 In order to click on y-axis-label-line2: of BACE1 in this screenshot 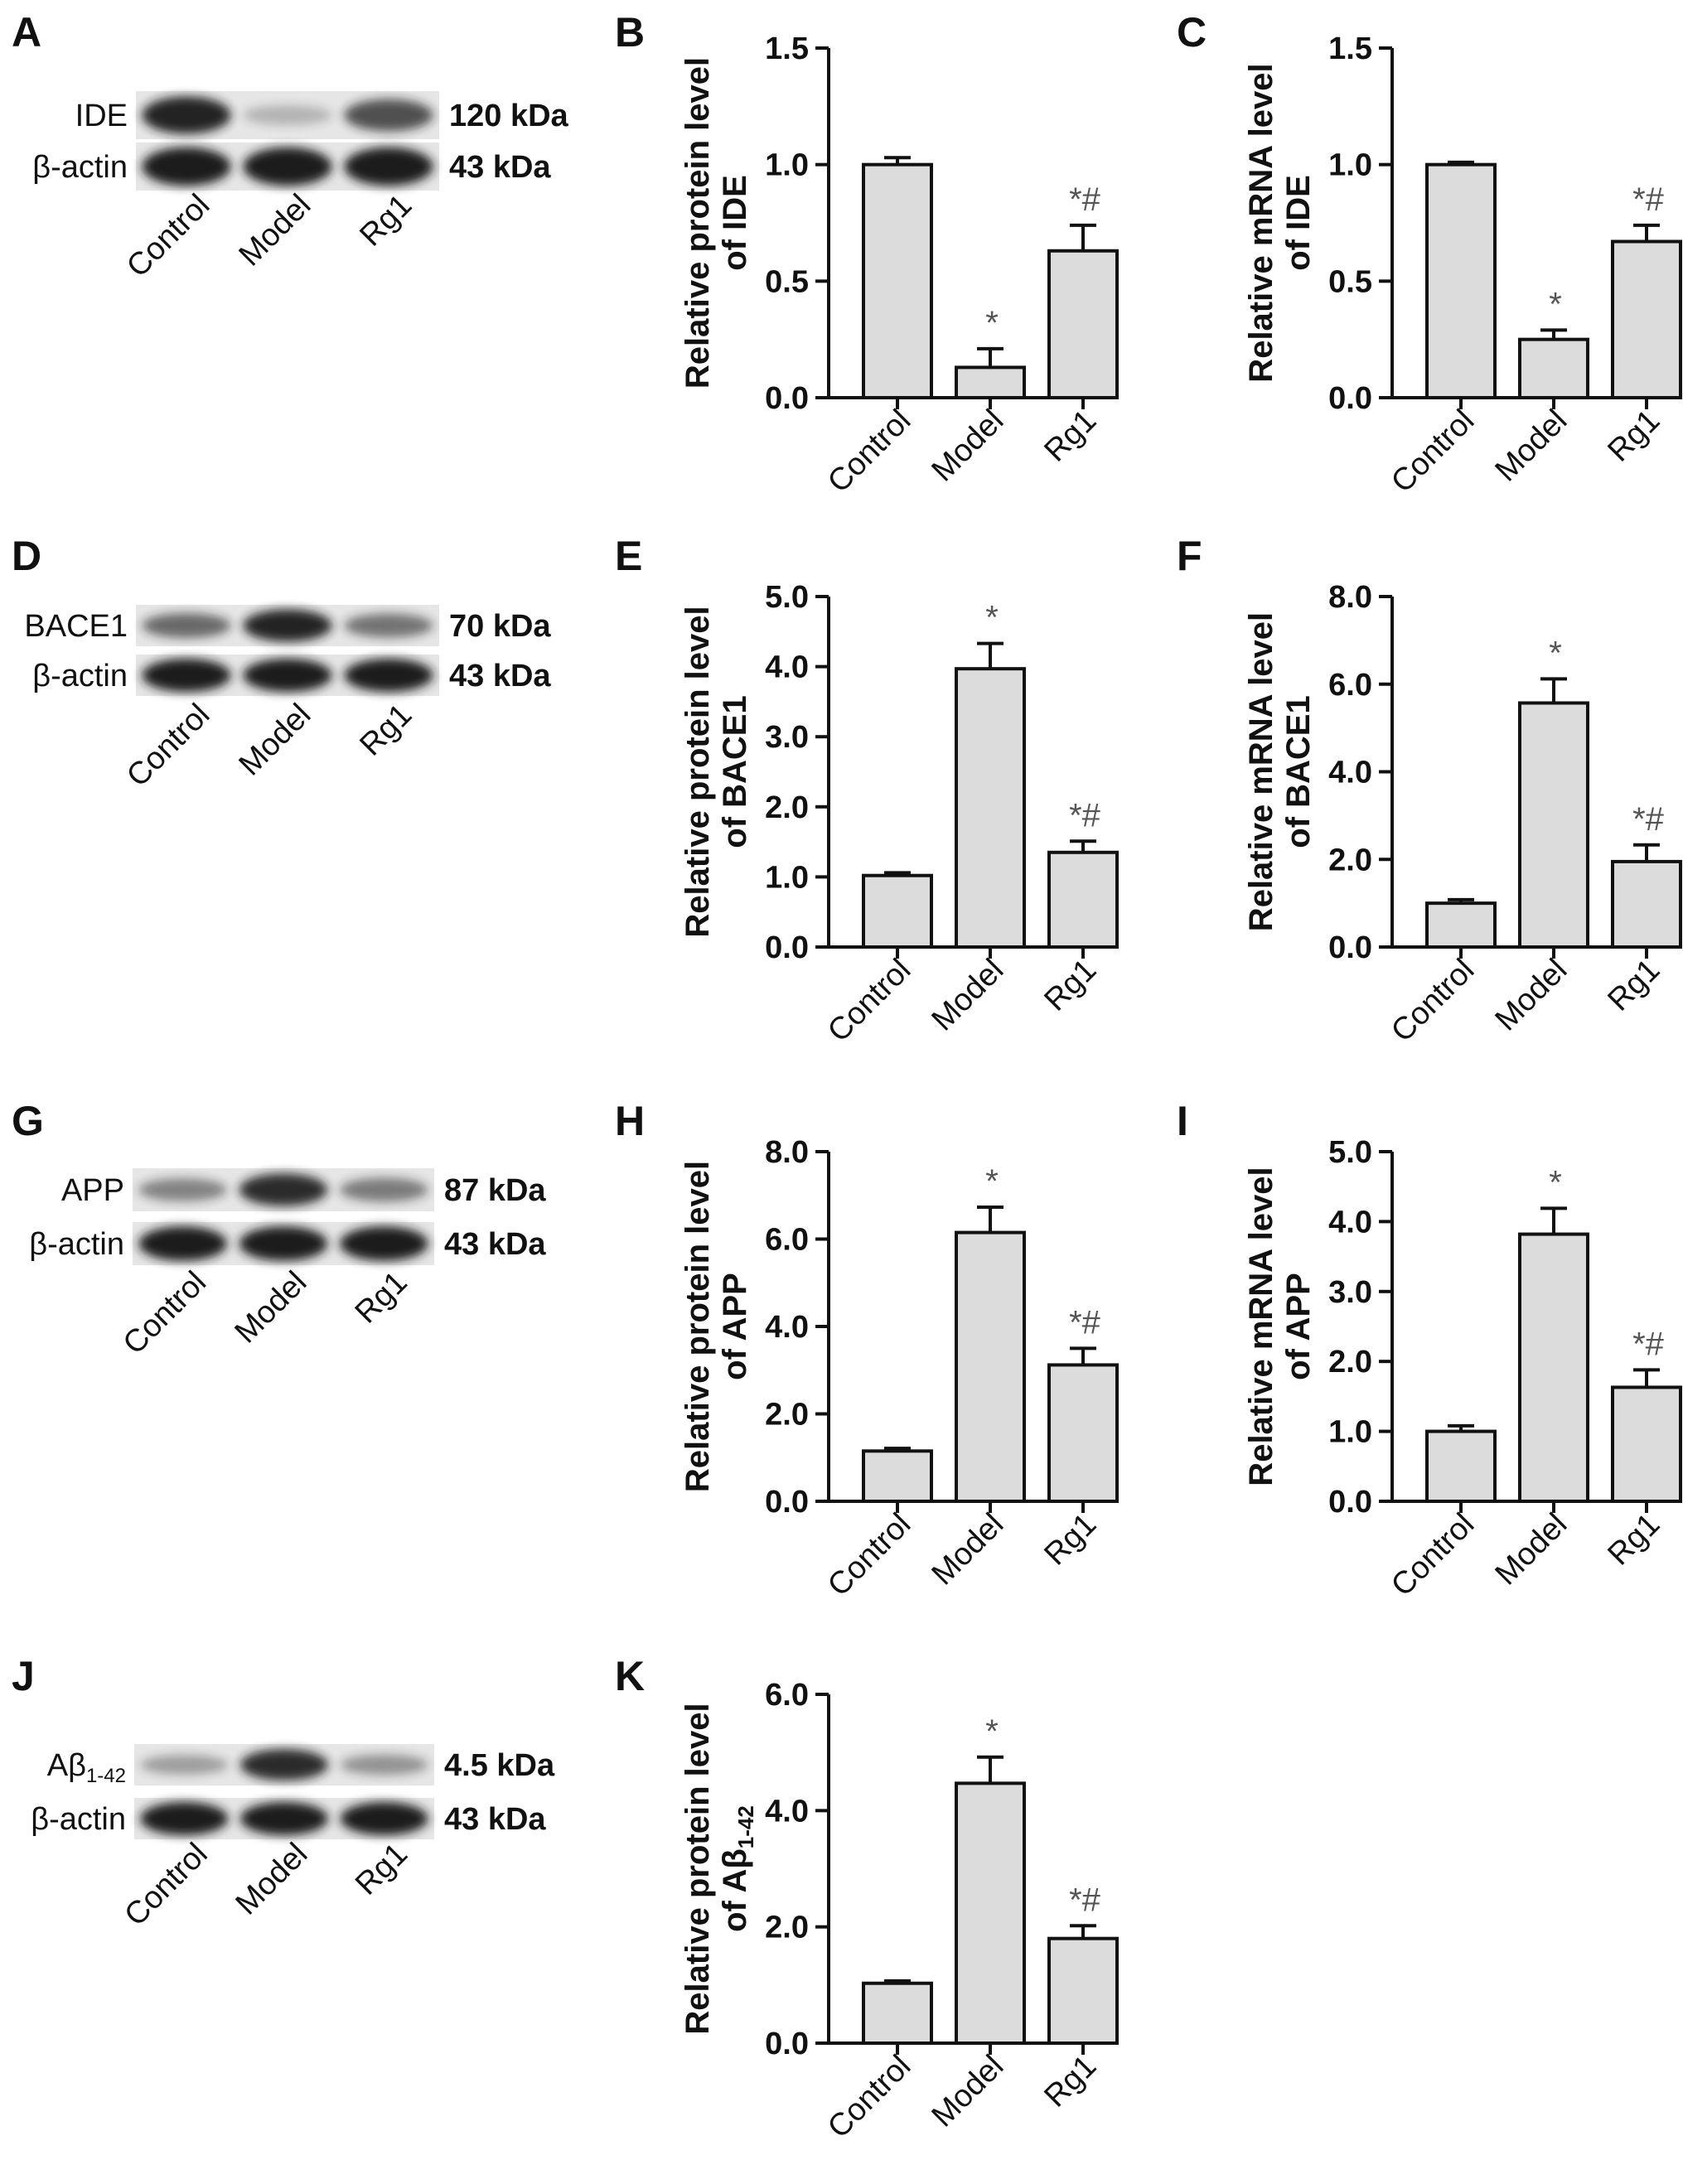, I will do `click(735, 771)`.